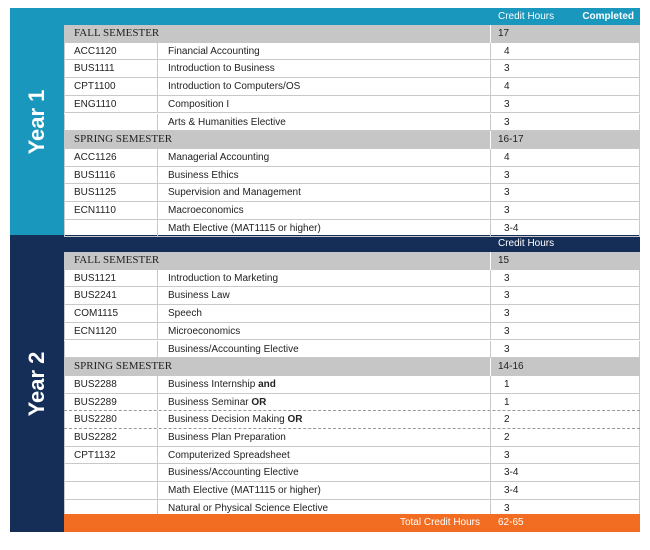  What do you see at coordinates (352, 296) in the screenshot?
I see `course-row: BUS2241 Business Law 3` at bounding box center [352, 296].